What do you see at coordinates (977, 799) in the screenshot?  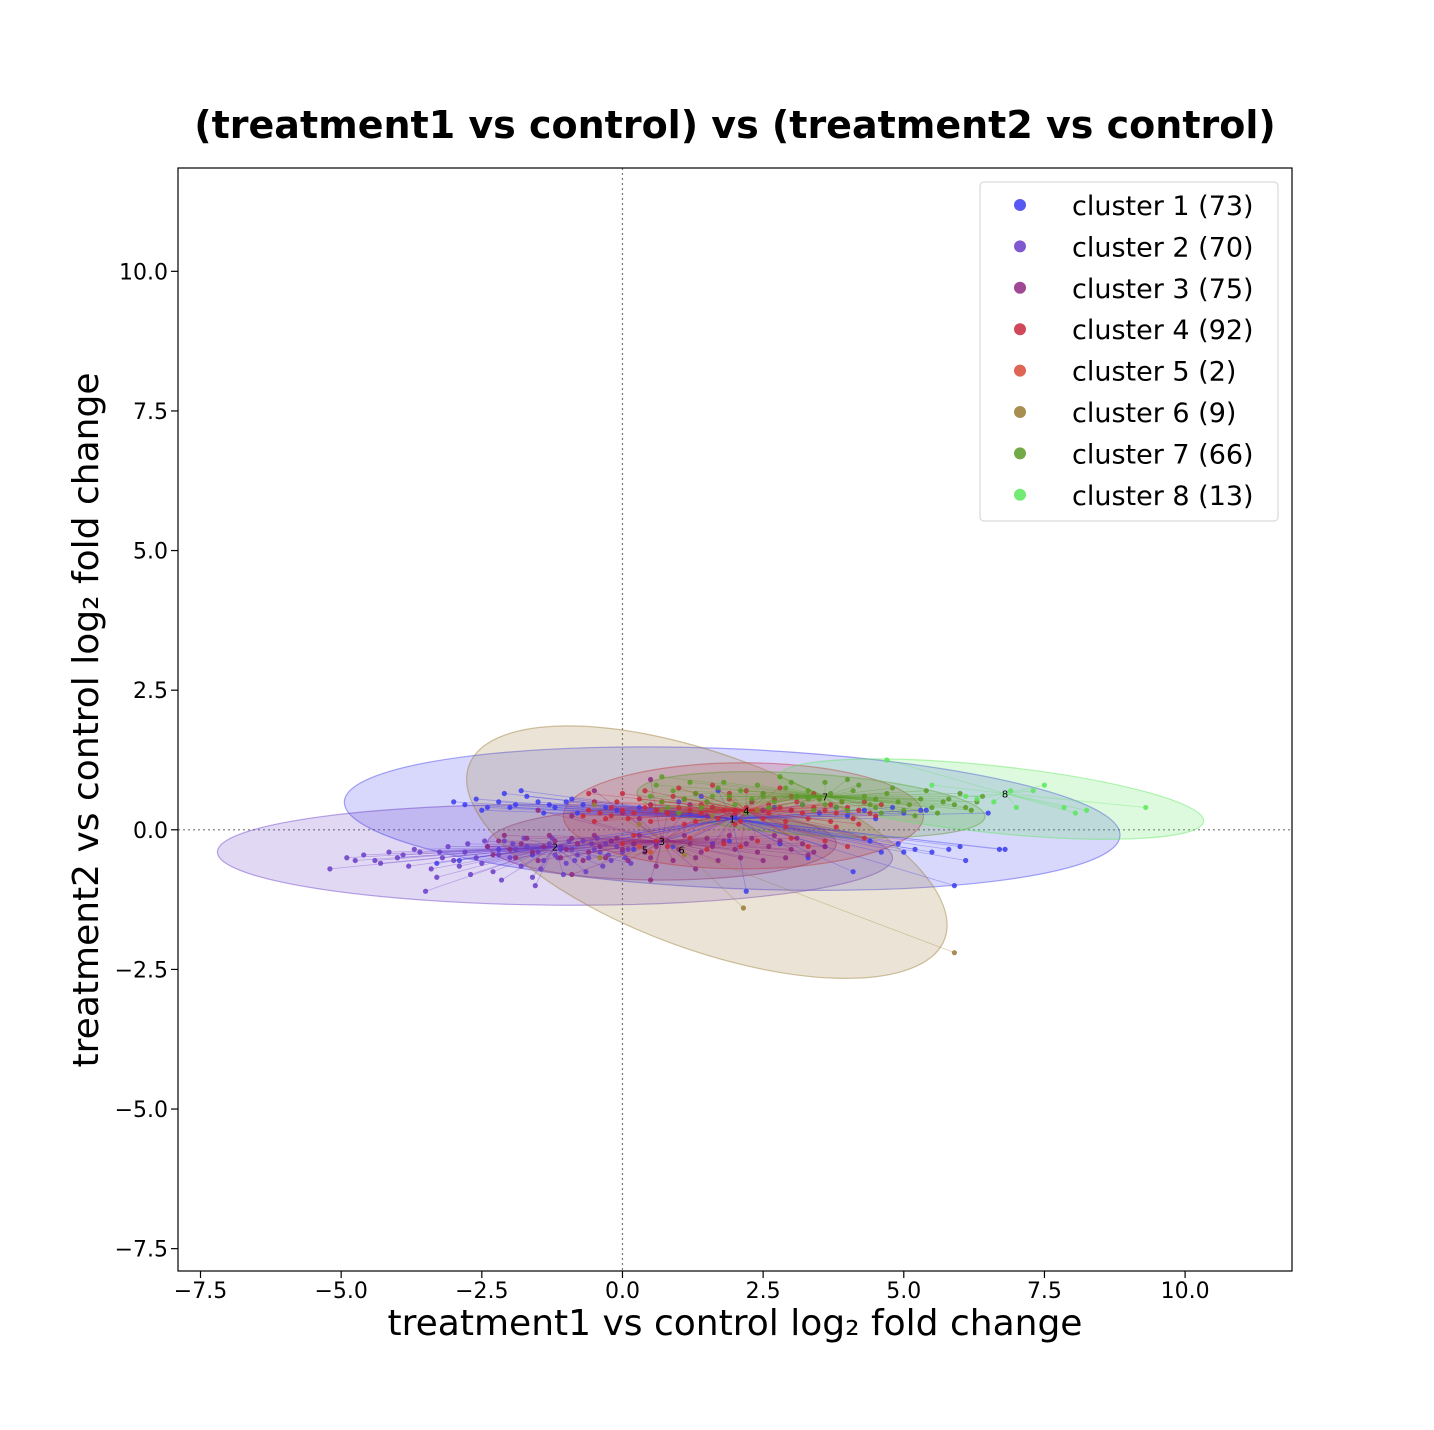 I see `cluster-8-point` at bounding box center [977, 799].